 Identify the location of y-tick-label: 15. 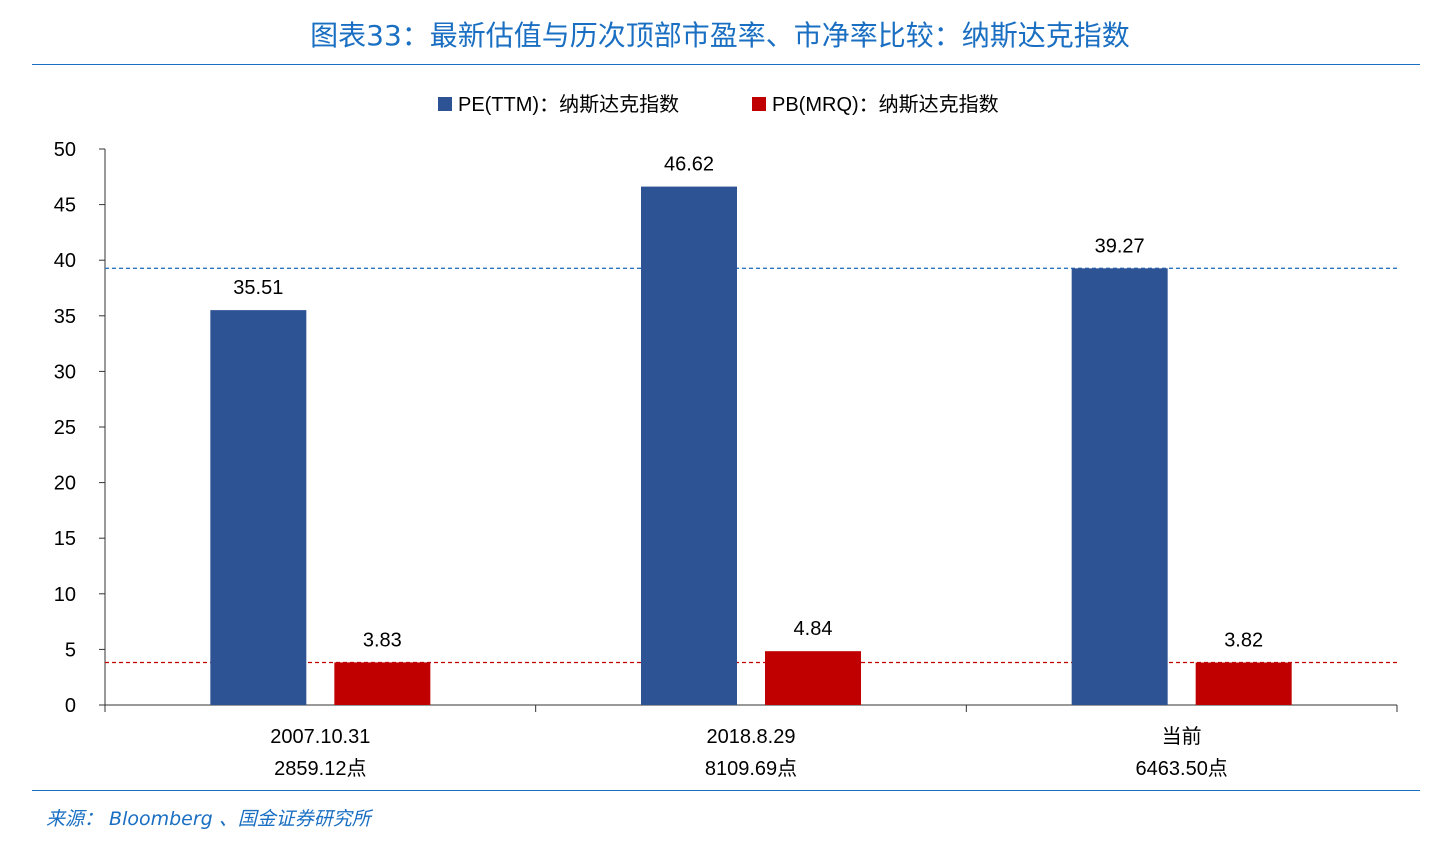
(65, 539).